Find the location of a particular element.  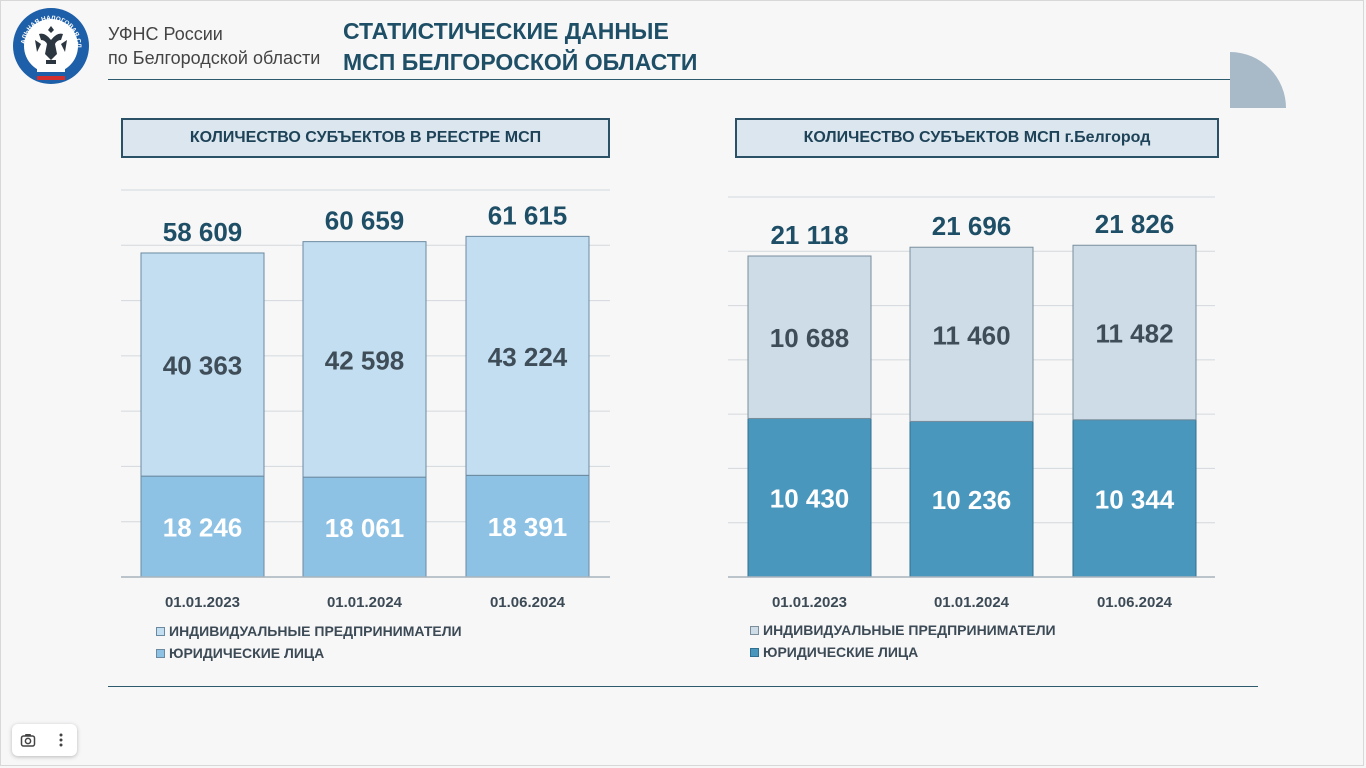

data-label-ul: 10 430 is located at coordinates (810, 499).